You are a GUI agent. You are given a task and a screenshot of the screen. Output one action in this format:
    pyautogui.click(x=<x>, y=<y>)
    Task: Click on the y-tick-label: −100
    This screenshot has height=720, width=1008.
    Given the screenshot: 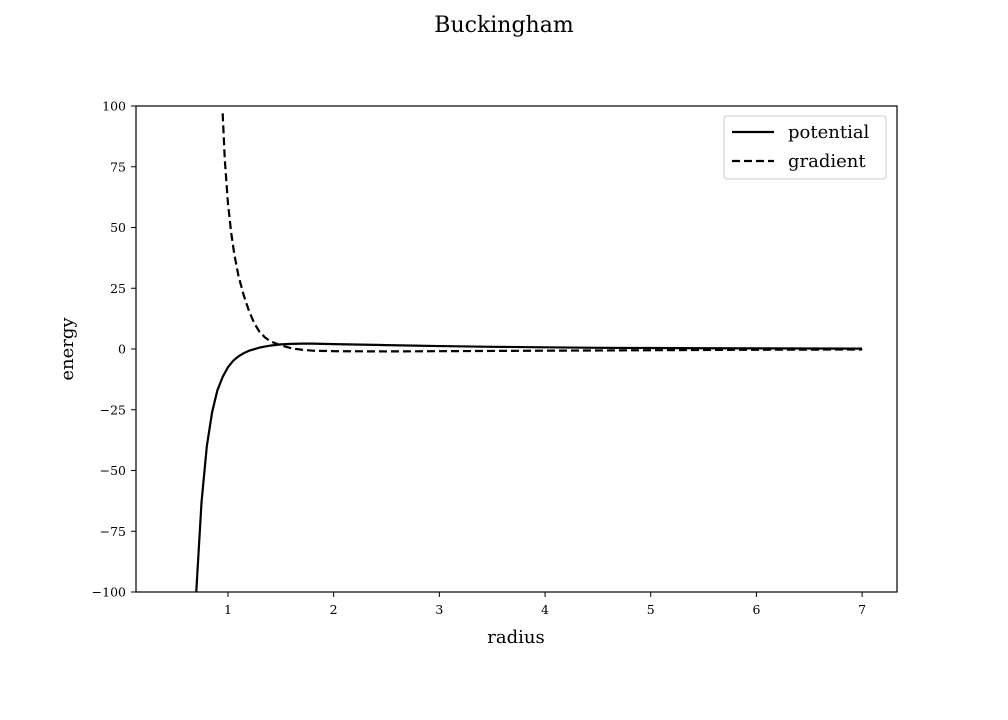 What is the action you would take?
    pyautogui.click(x=109, y=592)
    